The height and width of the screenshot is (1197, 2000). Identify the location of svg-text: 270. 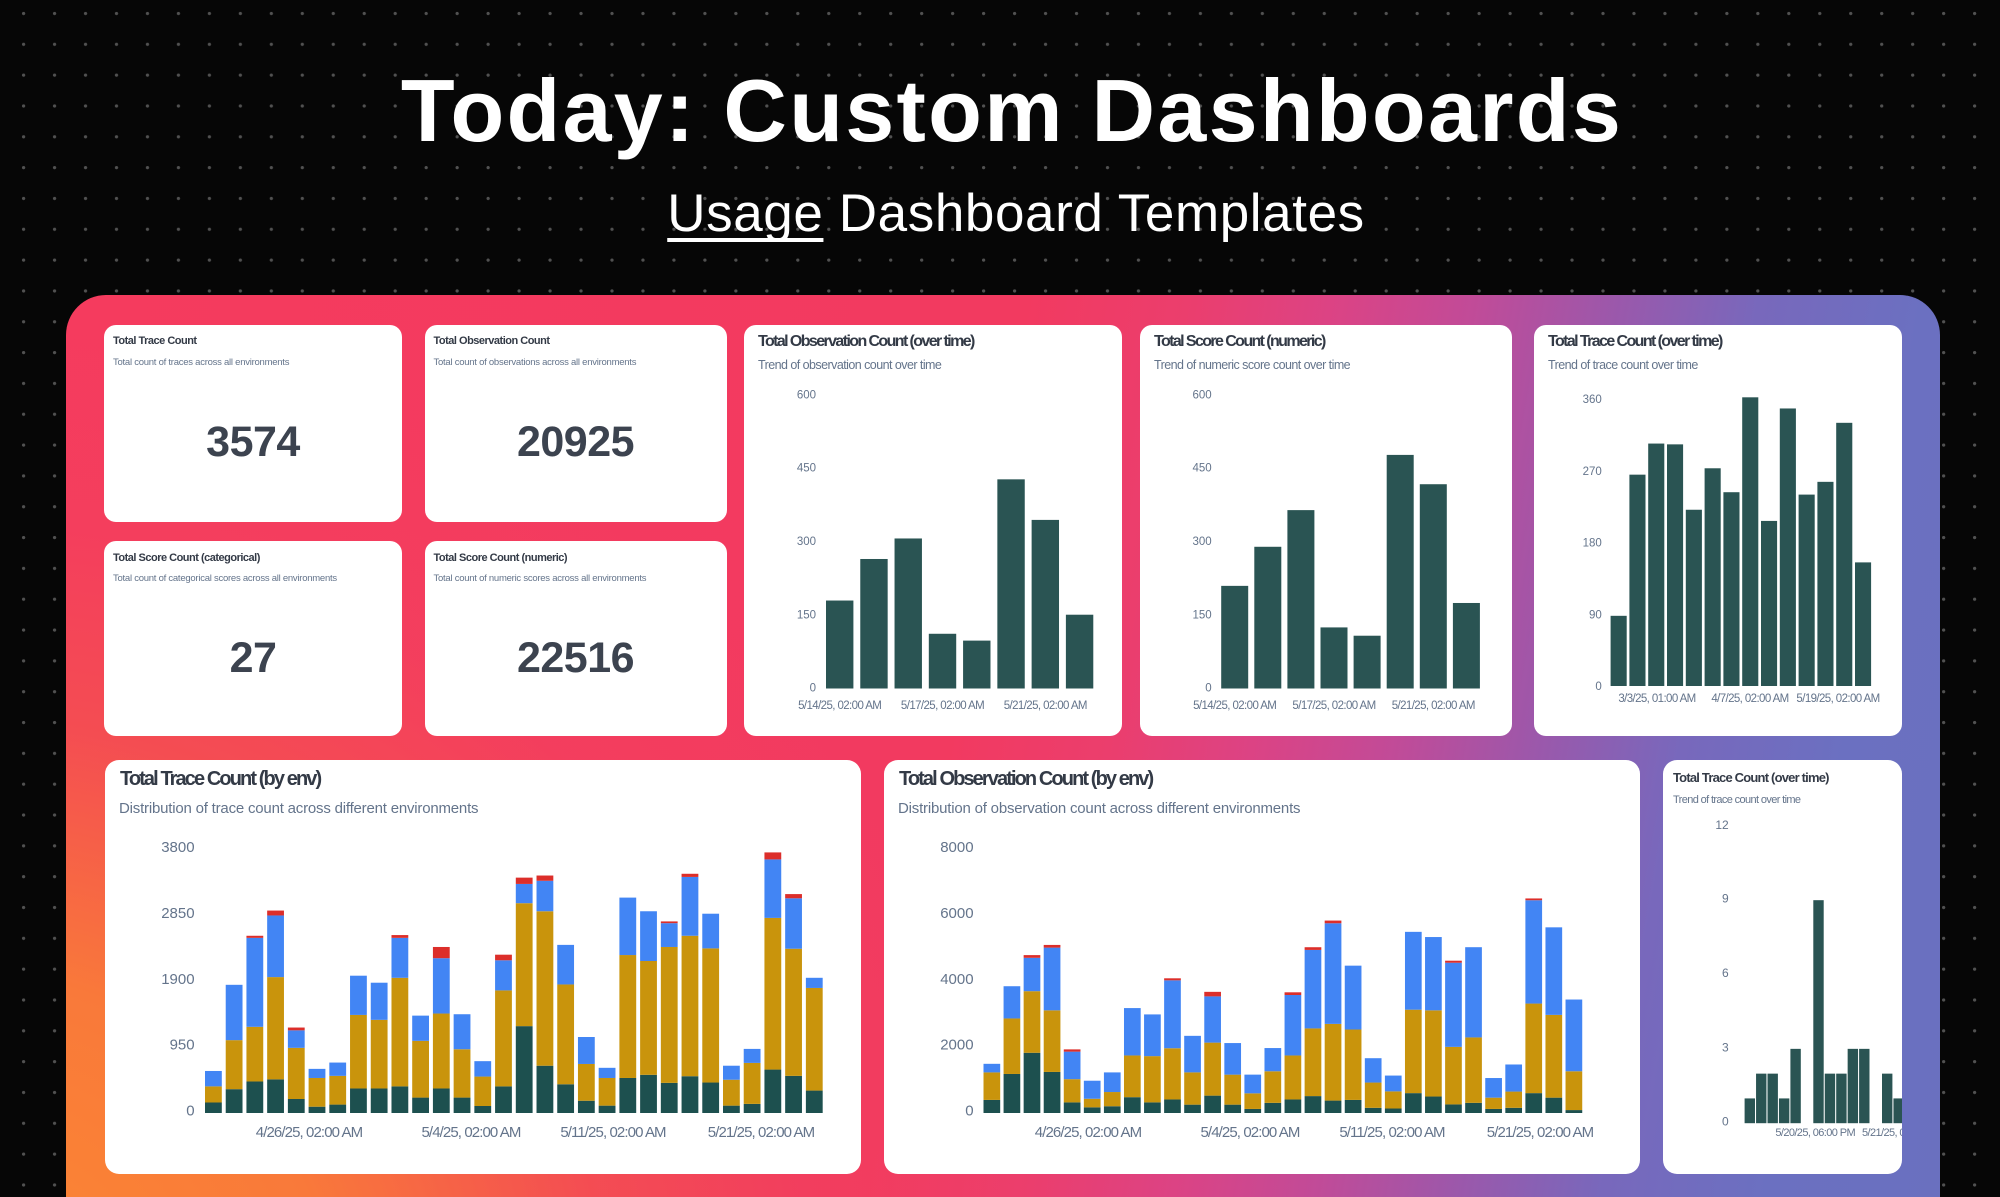
(1592, 472).